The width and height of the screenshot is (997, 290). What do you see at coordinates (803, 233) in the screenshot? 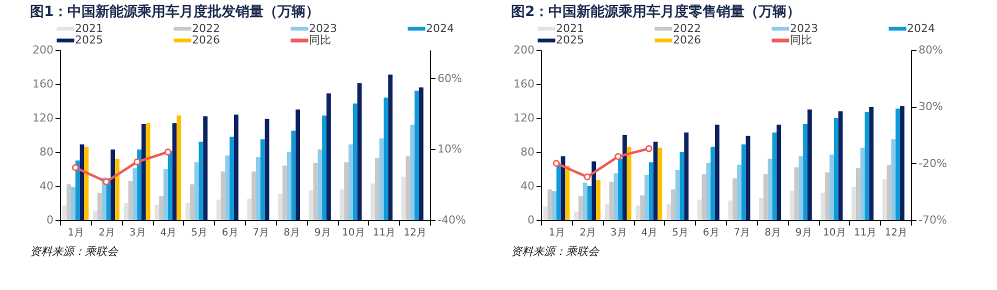
I see `x-tick-label: 9月` at bounding box center [803, 233].